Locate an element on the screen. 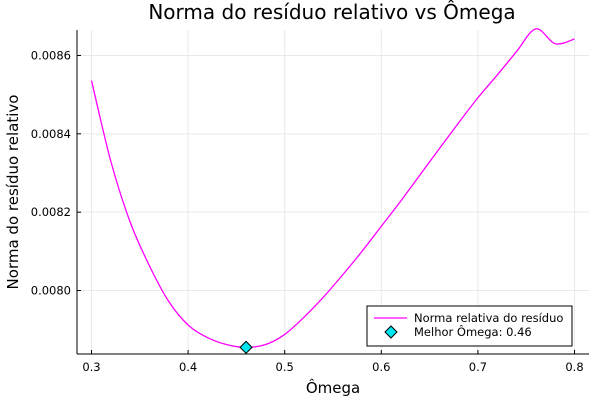 This screenshot has height=400, width=600. x-ticks: 0.3 0.4 0.5 0.6 0.7 0.8 is located at coordinates (333, 362).